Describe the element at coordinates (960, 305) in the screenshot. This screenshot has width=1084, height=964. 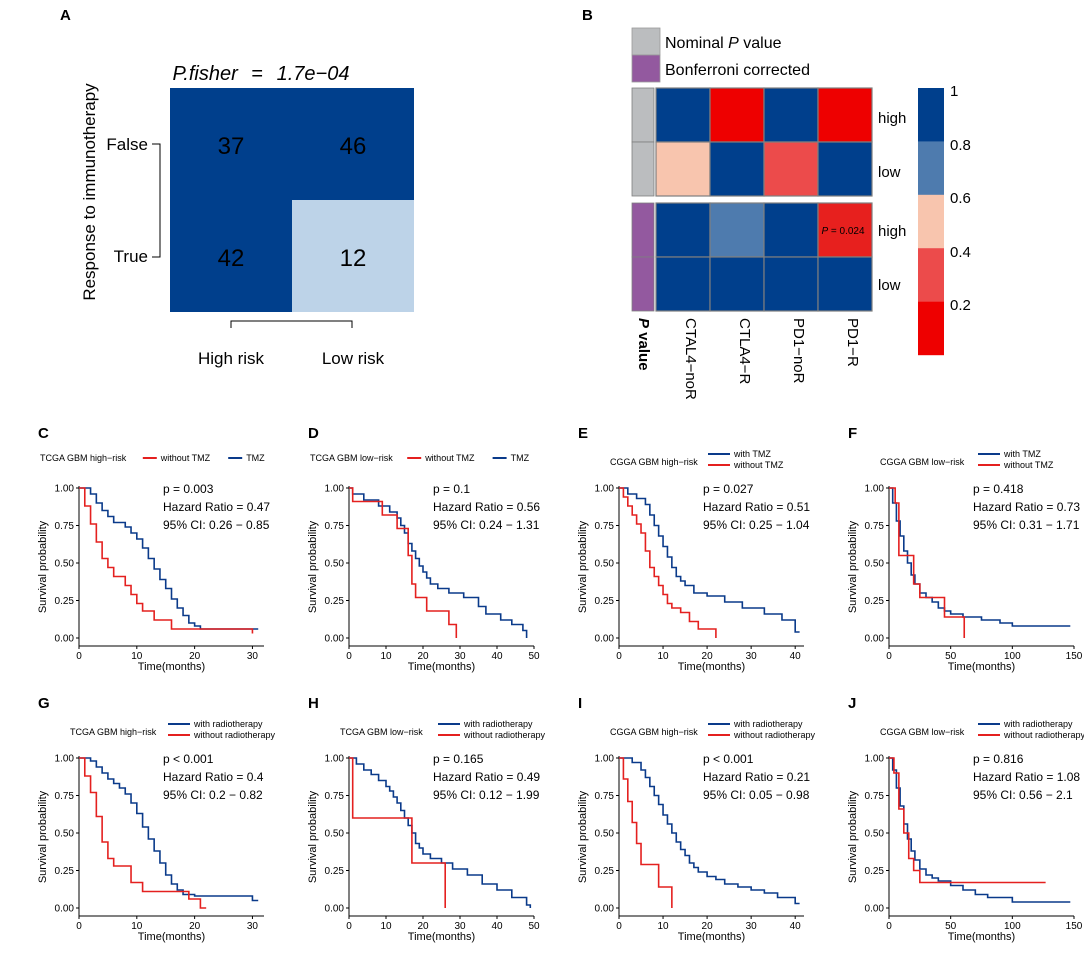
I see `colorbar-tick: 0.2` at that location.